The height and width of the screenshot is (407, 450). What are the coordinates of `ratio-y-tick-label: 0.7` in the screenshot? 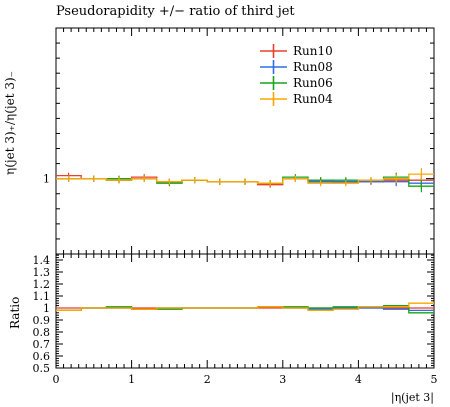 It's located at (42, 344).